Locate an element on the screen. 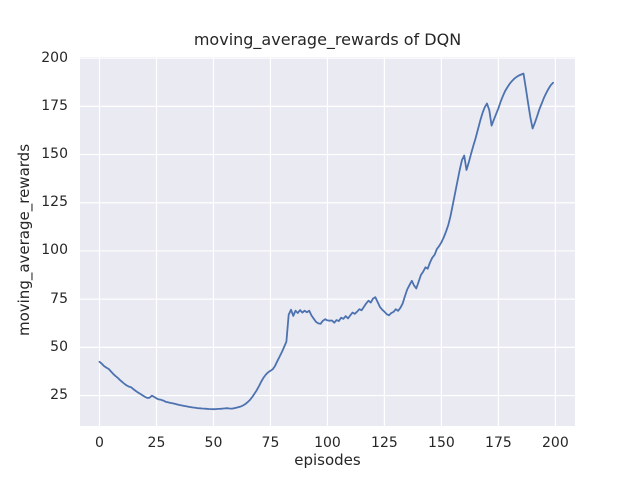 Image resolution: width=640 pixels, height=480 pixels. y-axis-label: moving_average_rewards is located at coordinates (24, 240).